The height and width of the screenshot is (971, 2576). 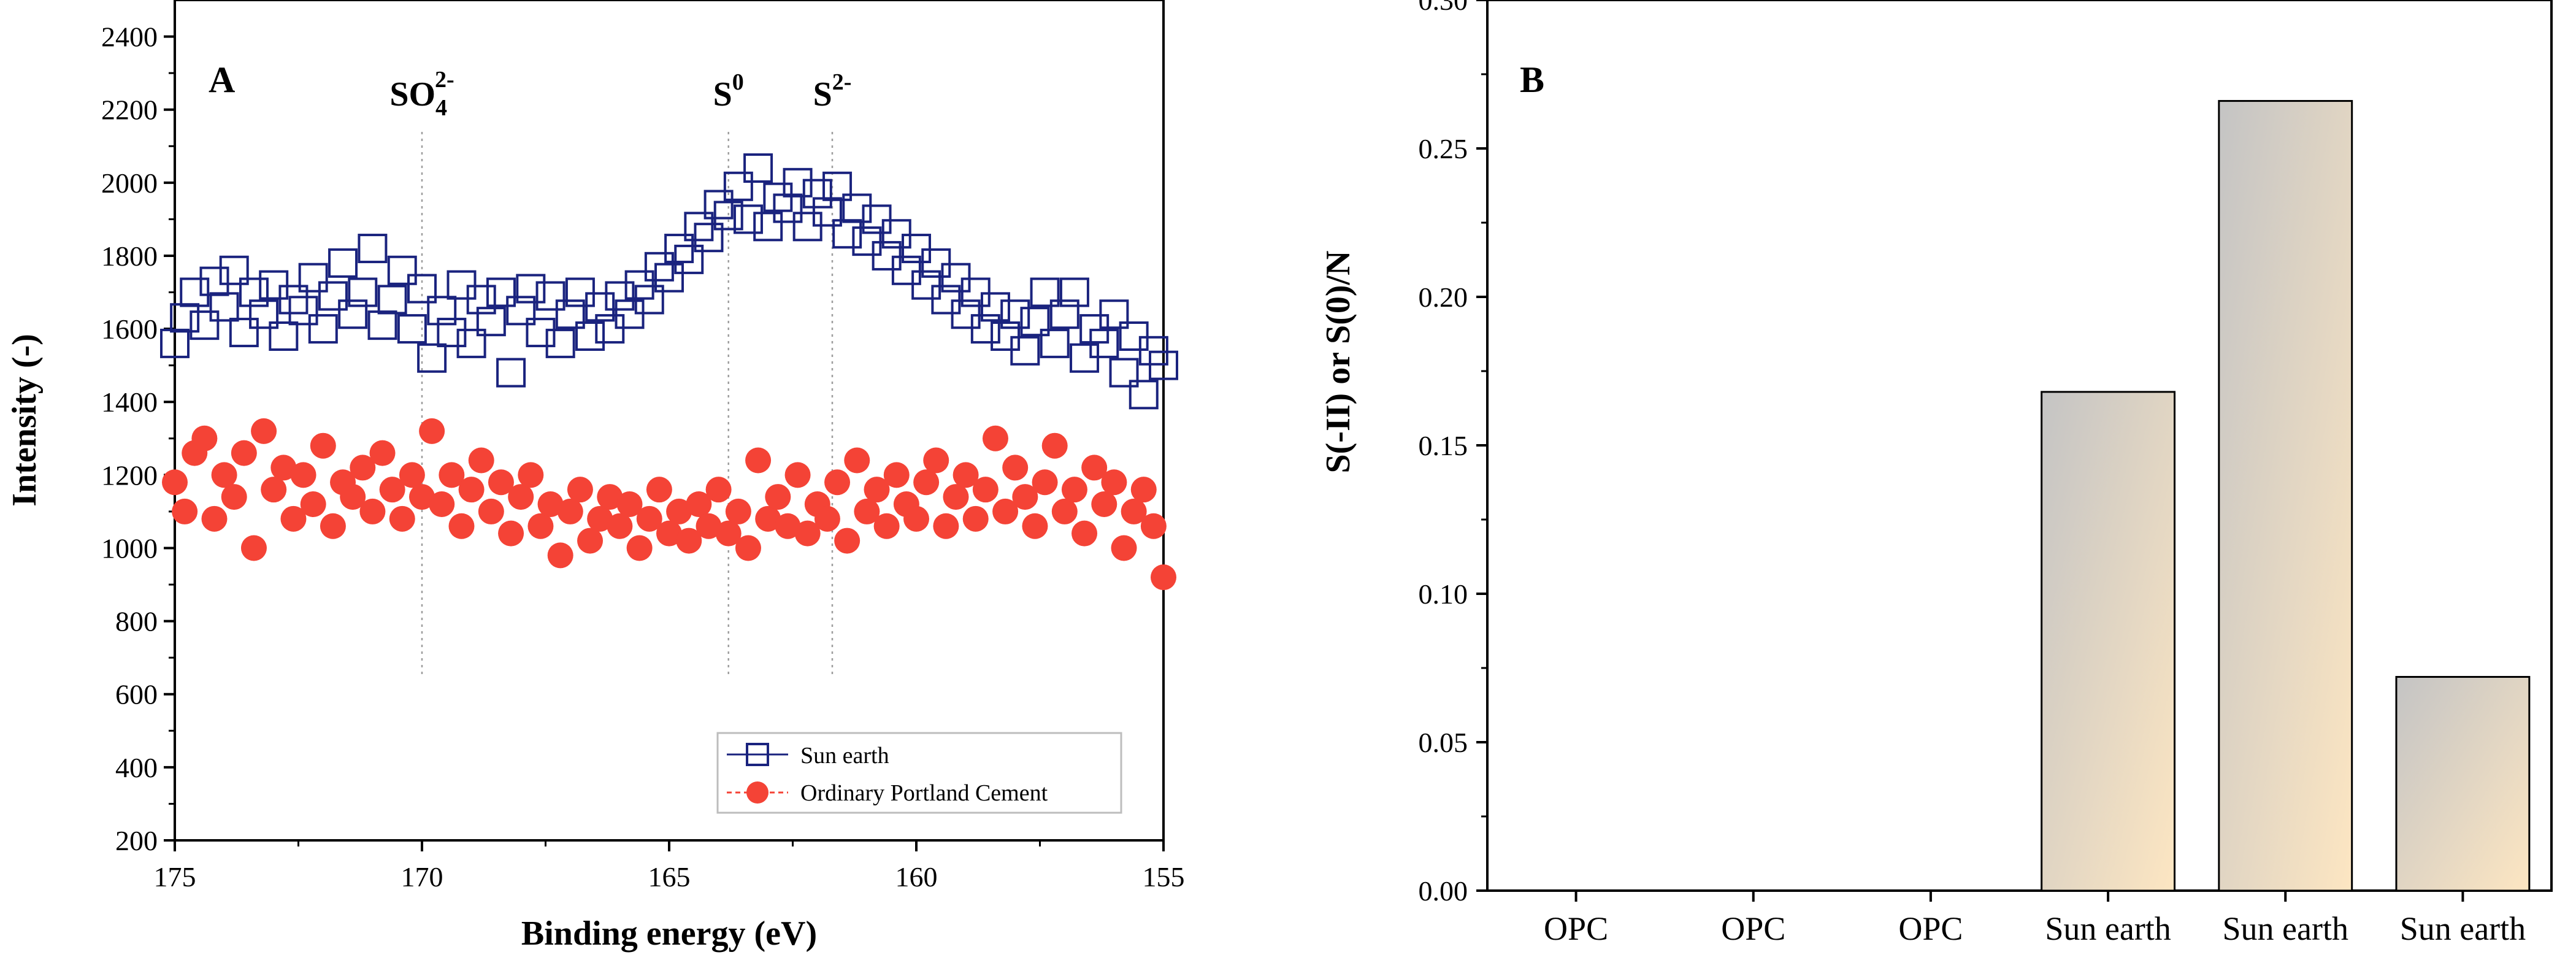 What do you see at coordinates (1338, 362) in the screenshot?
I see `panel-b-y-label: S(-II) or S(0)/N` at bounding box center [1338, 362].